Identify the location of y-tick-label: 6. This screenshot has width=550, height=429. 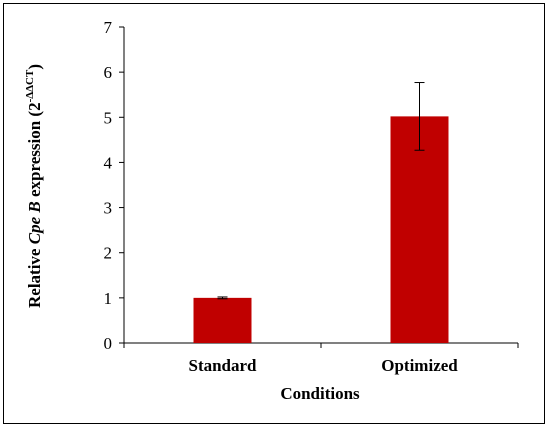
(108, 72).